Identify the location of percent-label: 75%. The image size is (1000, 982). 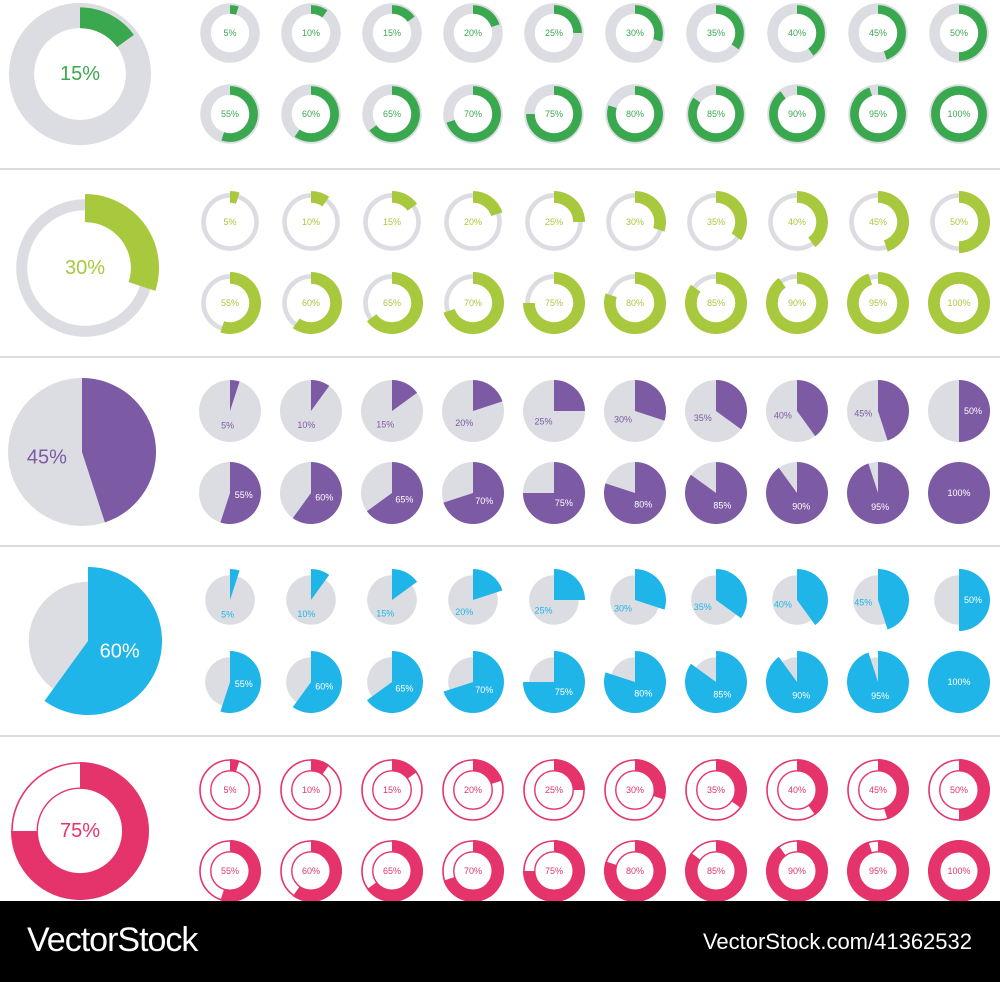
(554, 114).